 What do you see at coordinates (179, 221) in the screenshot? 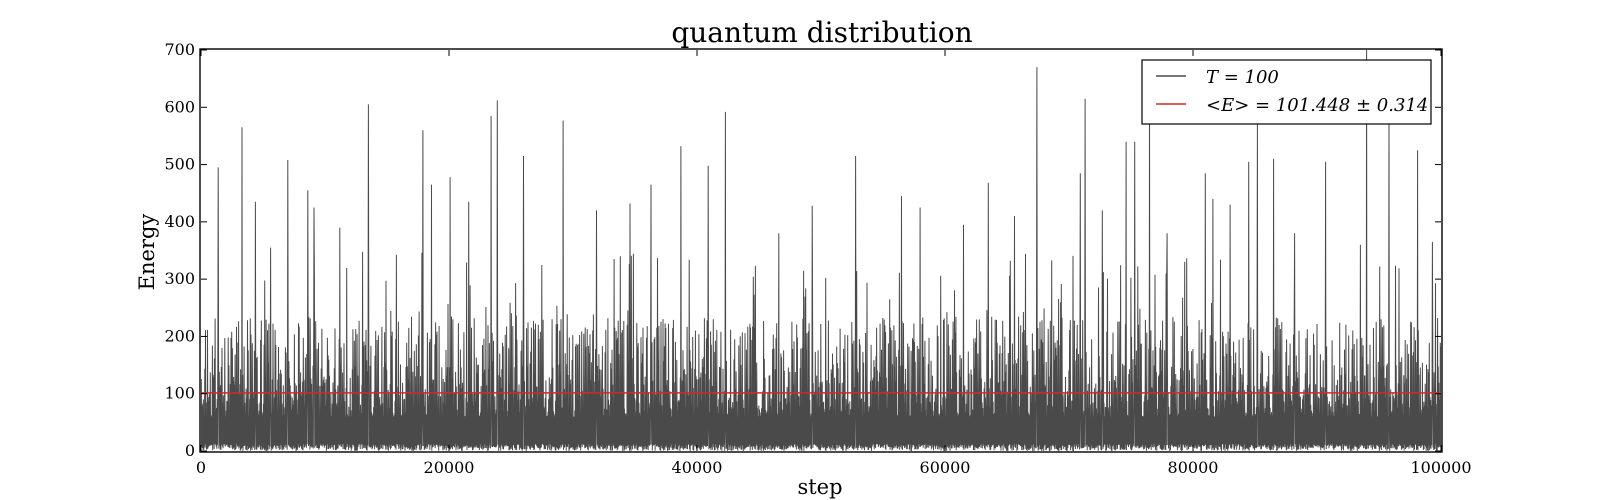
I see `y-tick-label: 400` at bounding box center [179, 221].